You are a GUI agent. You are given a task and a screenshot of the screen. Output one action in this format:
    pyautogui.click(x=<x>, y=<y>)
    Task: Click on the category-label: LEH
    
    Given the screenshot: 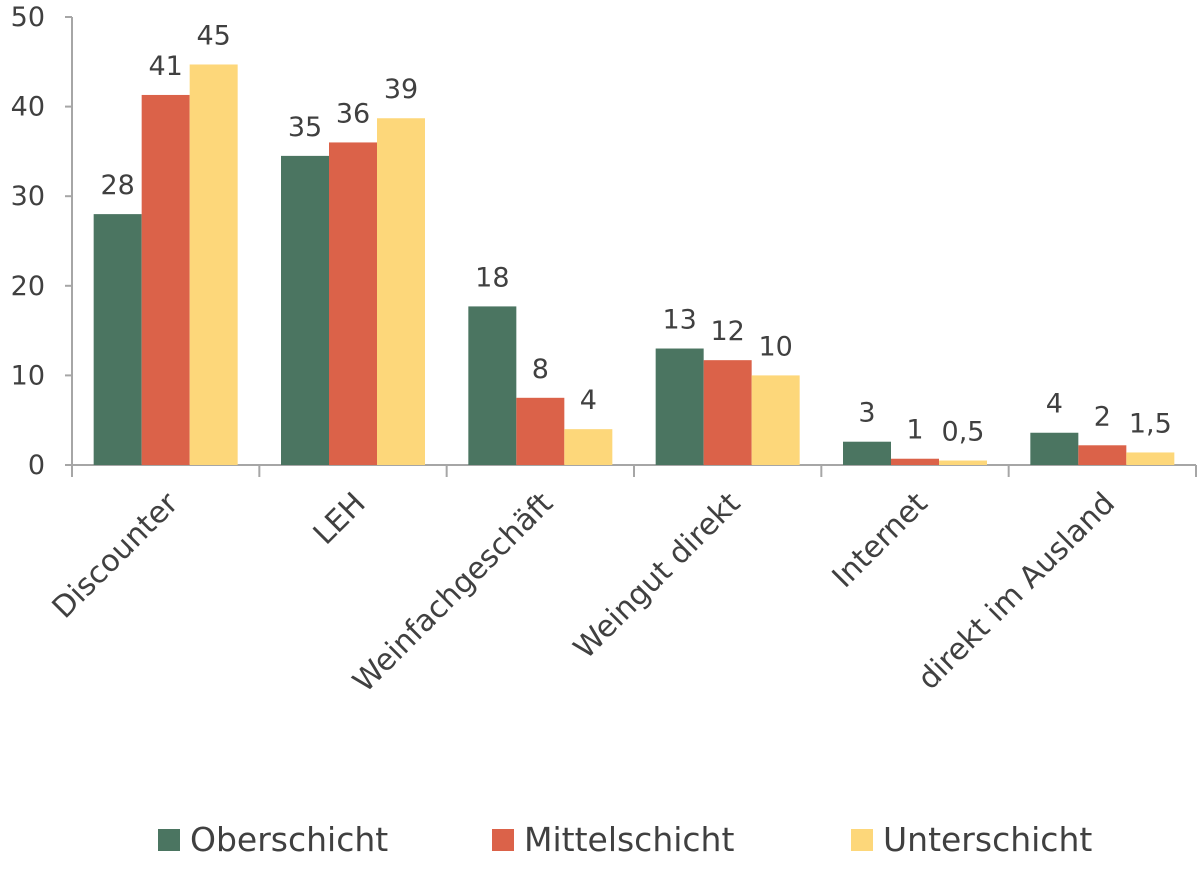 What is the action you would take?
    pyautogui.click(x=340, y=519)
    